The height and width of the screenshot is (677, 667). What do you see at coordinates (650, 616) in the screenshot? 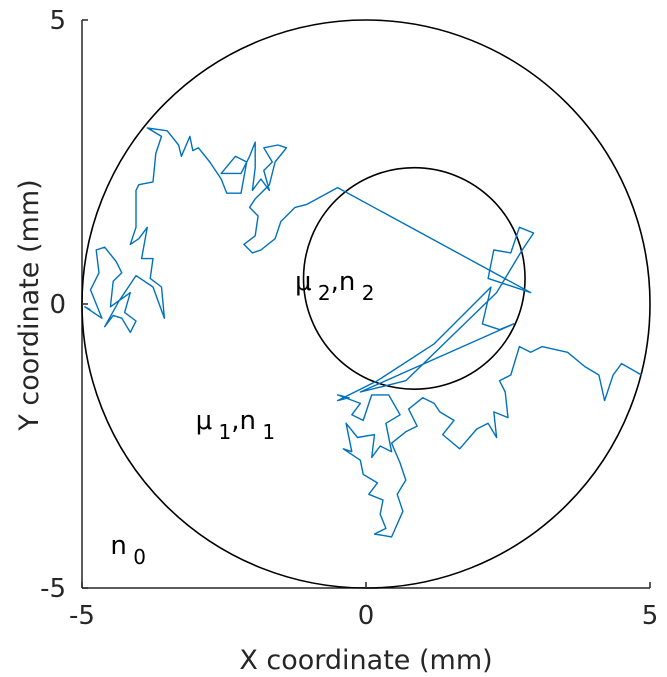
I see `x-tick-label: 5` at bounding box center [650, 616].